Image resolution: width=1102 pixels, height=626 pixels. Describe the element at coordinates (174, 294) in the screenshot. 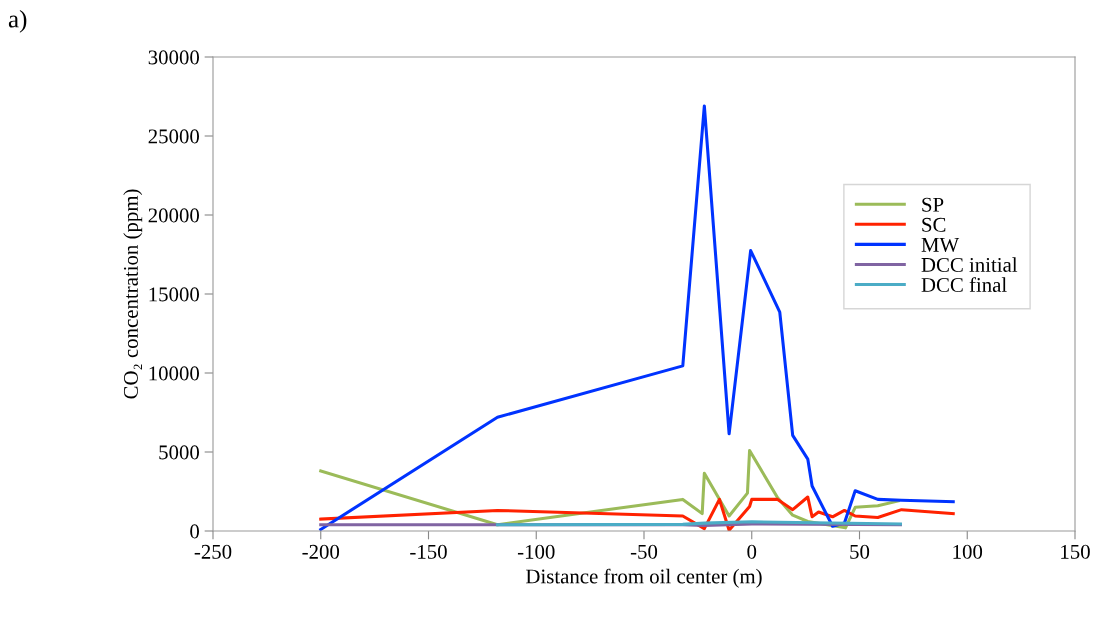

I see `y-tick-label: 15000` at that location.